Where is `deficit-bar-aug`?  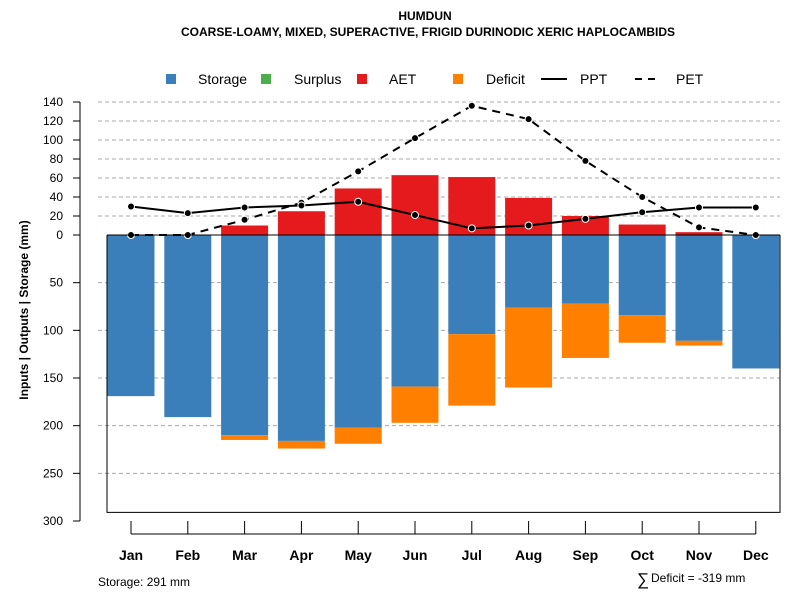
deficit-bar-aug is located at coordinates (529, 347).